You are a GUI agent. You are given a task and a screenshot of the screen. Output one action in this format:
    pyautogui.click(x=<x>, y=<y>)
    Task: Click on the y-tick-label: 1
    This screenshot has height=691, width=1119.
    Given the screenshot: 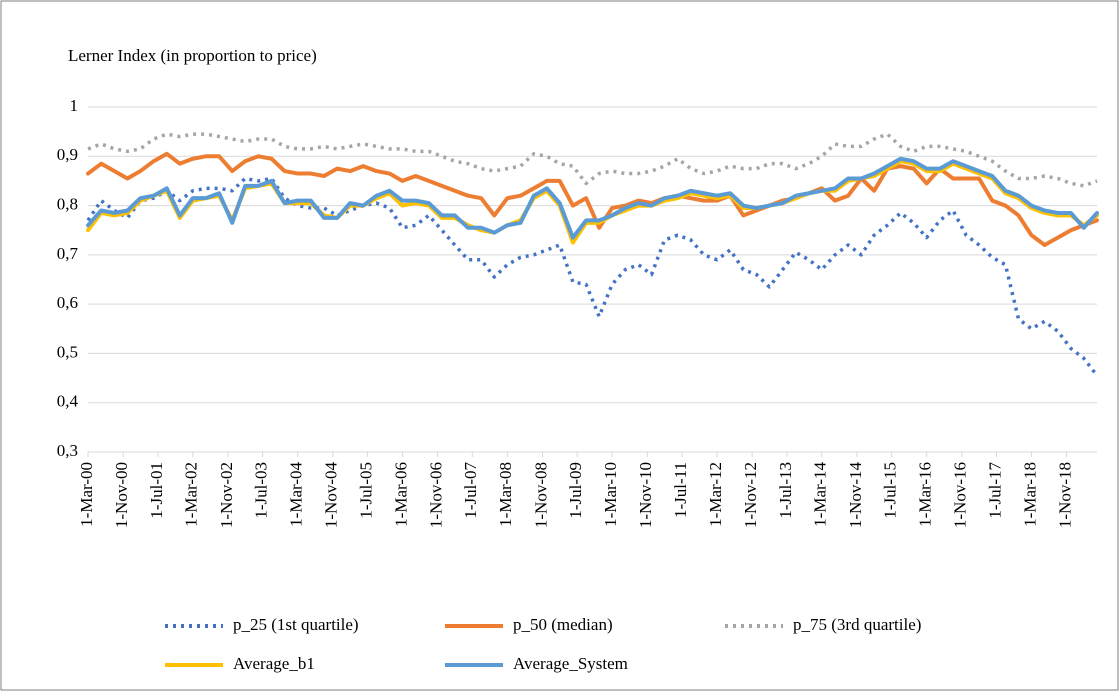 What is the action you would take?
    pyautogui.click(x=74, y=105)
    